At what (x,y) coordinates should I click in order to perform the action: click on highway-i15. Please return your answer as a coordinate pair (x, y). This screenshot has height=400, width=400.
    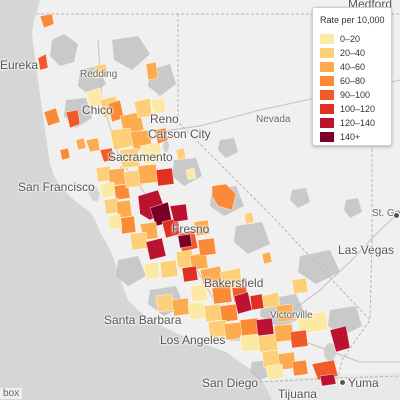
    Looking at the image, I should click on (339, 266).